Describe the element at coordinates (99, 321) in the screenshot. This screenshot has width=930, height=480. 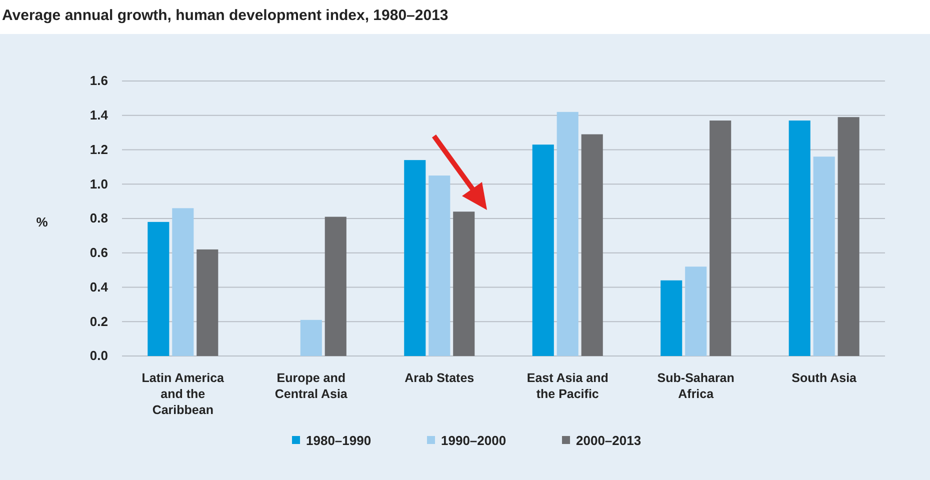
I see `y-tick-label: 0.2` at that location.